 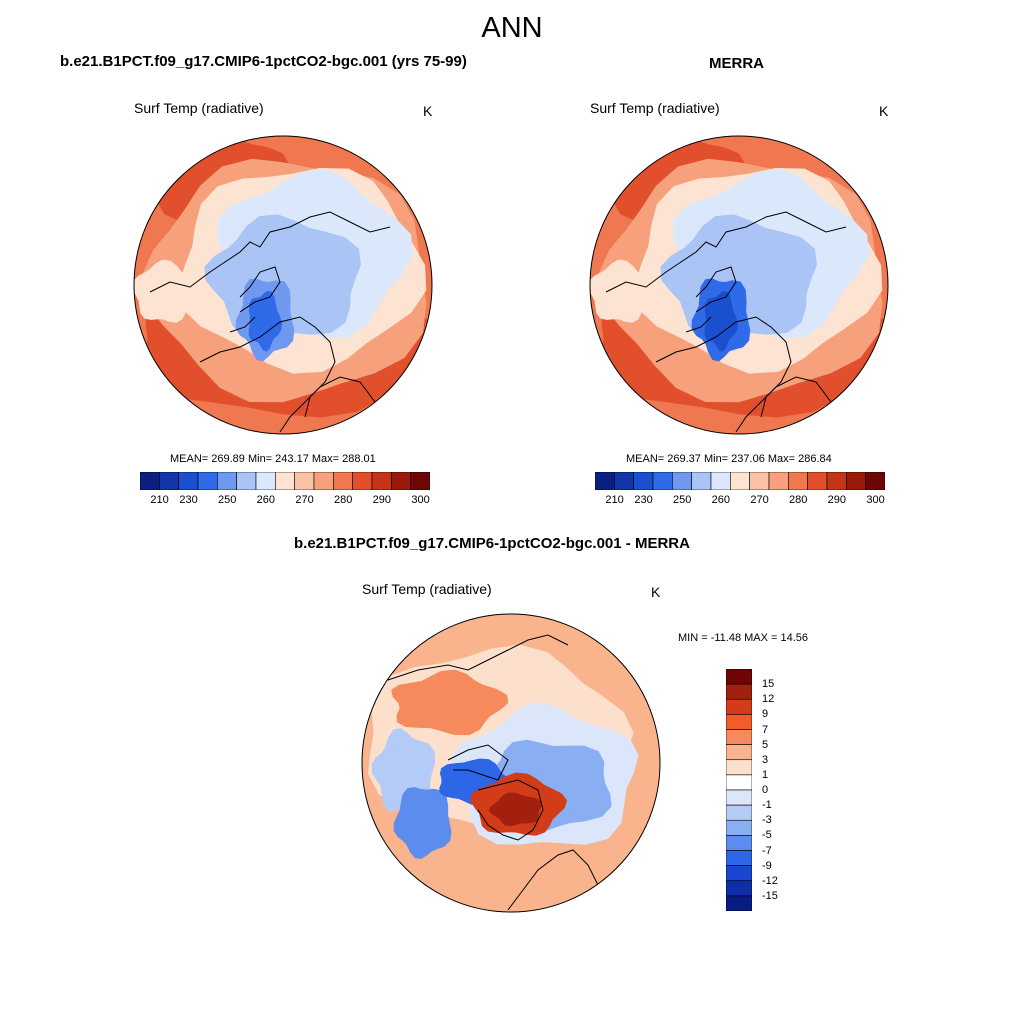 What do you see at coordinates (740, 501) in the screenshot?
I see `panel-2-colorbar-labels: 210 230 250 260 270 280 290 300` at bounding box center [740, 501].